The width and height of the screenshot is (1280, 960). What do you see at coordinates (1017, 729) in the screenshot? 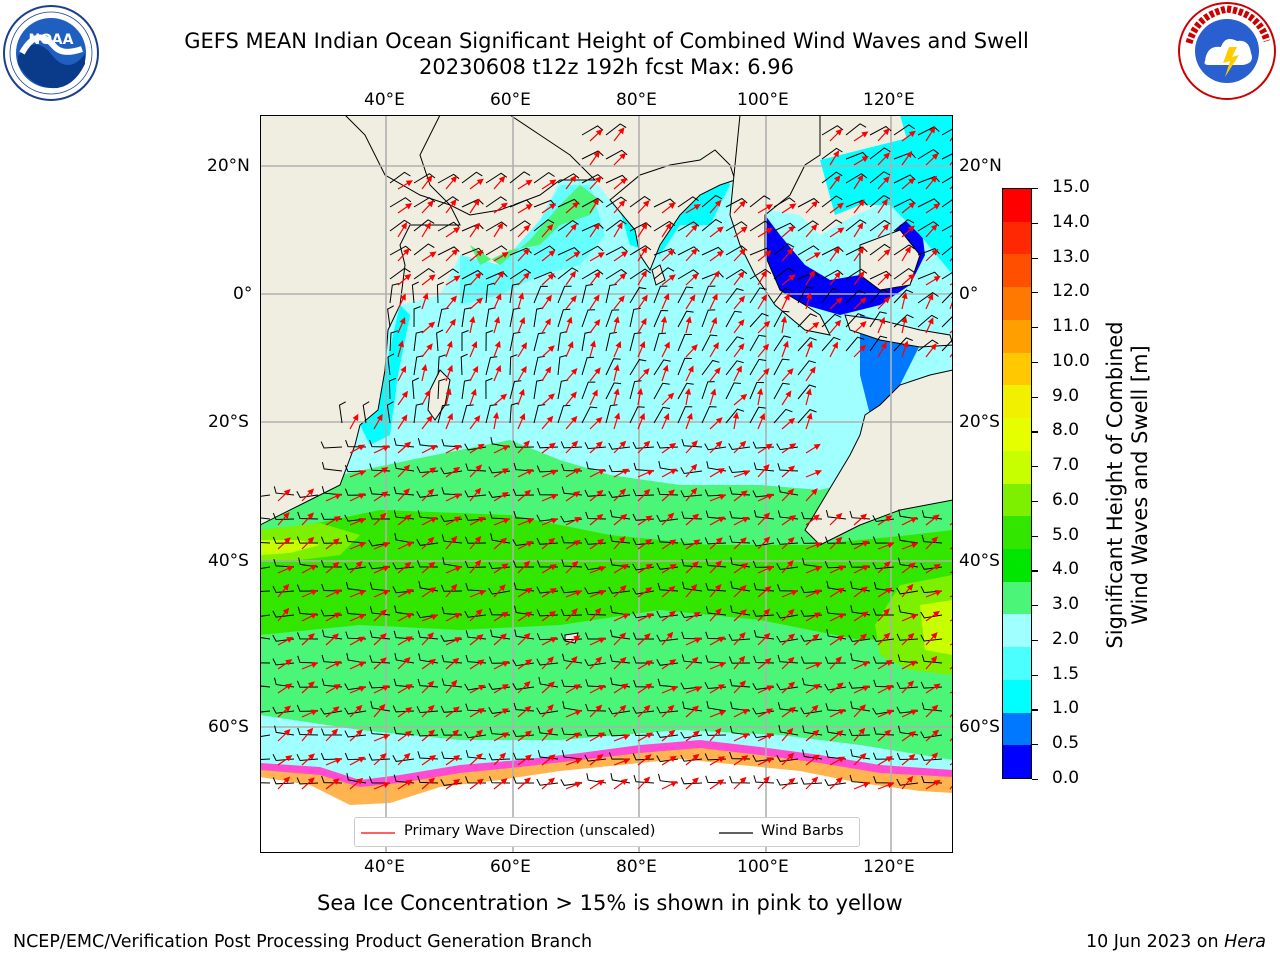
I see `colorbar-segment` at bounding box center [1017, 729].